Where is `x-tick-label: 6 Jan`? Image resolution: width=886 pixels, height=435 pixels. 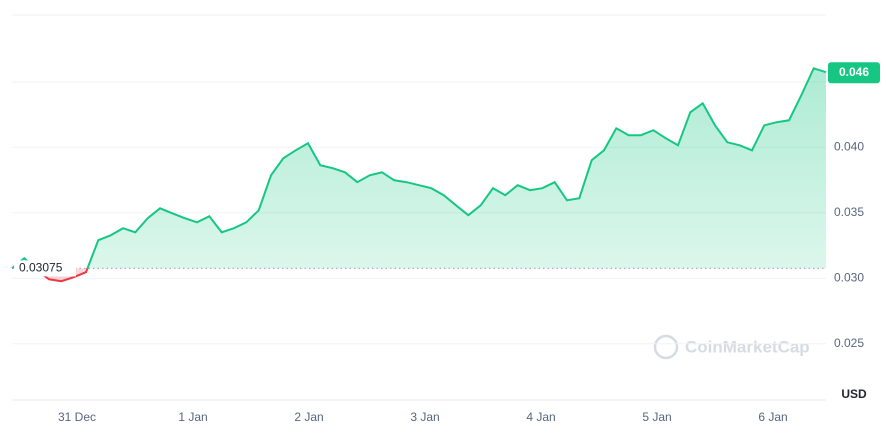 x-tick-label: 6 Jan is located at coordinates (772, 417).